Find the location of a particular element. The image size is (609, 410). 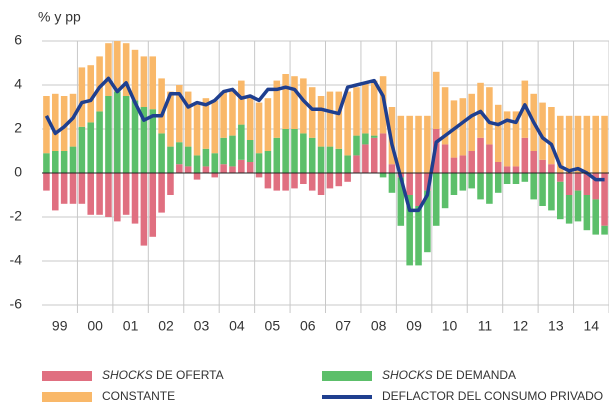

y-tick-label: 0 is located at coordinates (18, 172).